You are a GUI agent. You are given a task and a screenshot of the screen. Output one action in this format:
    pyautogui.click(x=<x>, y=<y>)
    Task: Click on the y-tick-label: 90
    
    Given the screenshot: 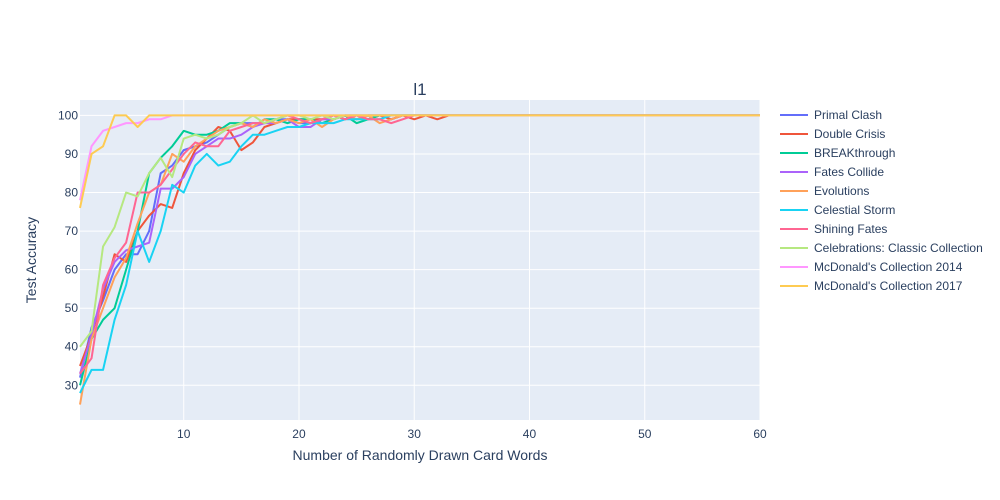 What is the action you would take?
    pyautogui.click(x=72, y=154)
    